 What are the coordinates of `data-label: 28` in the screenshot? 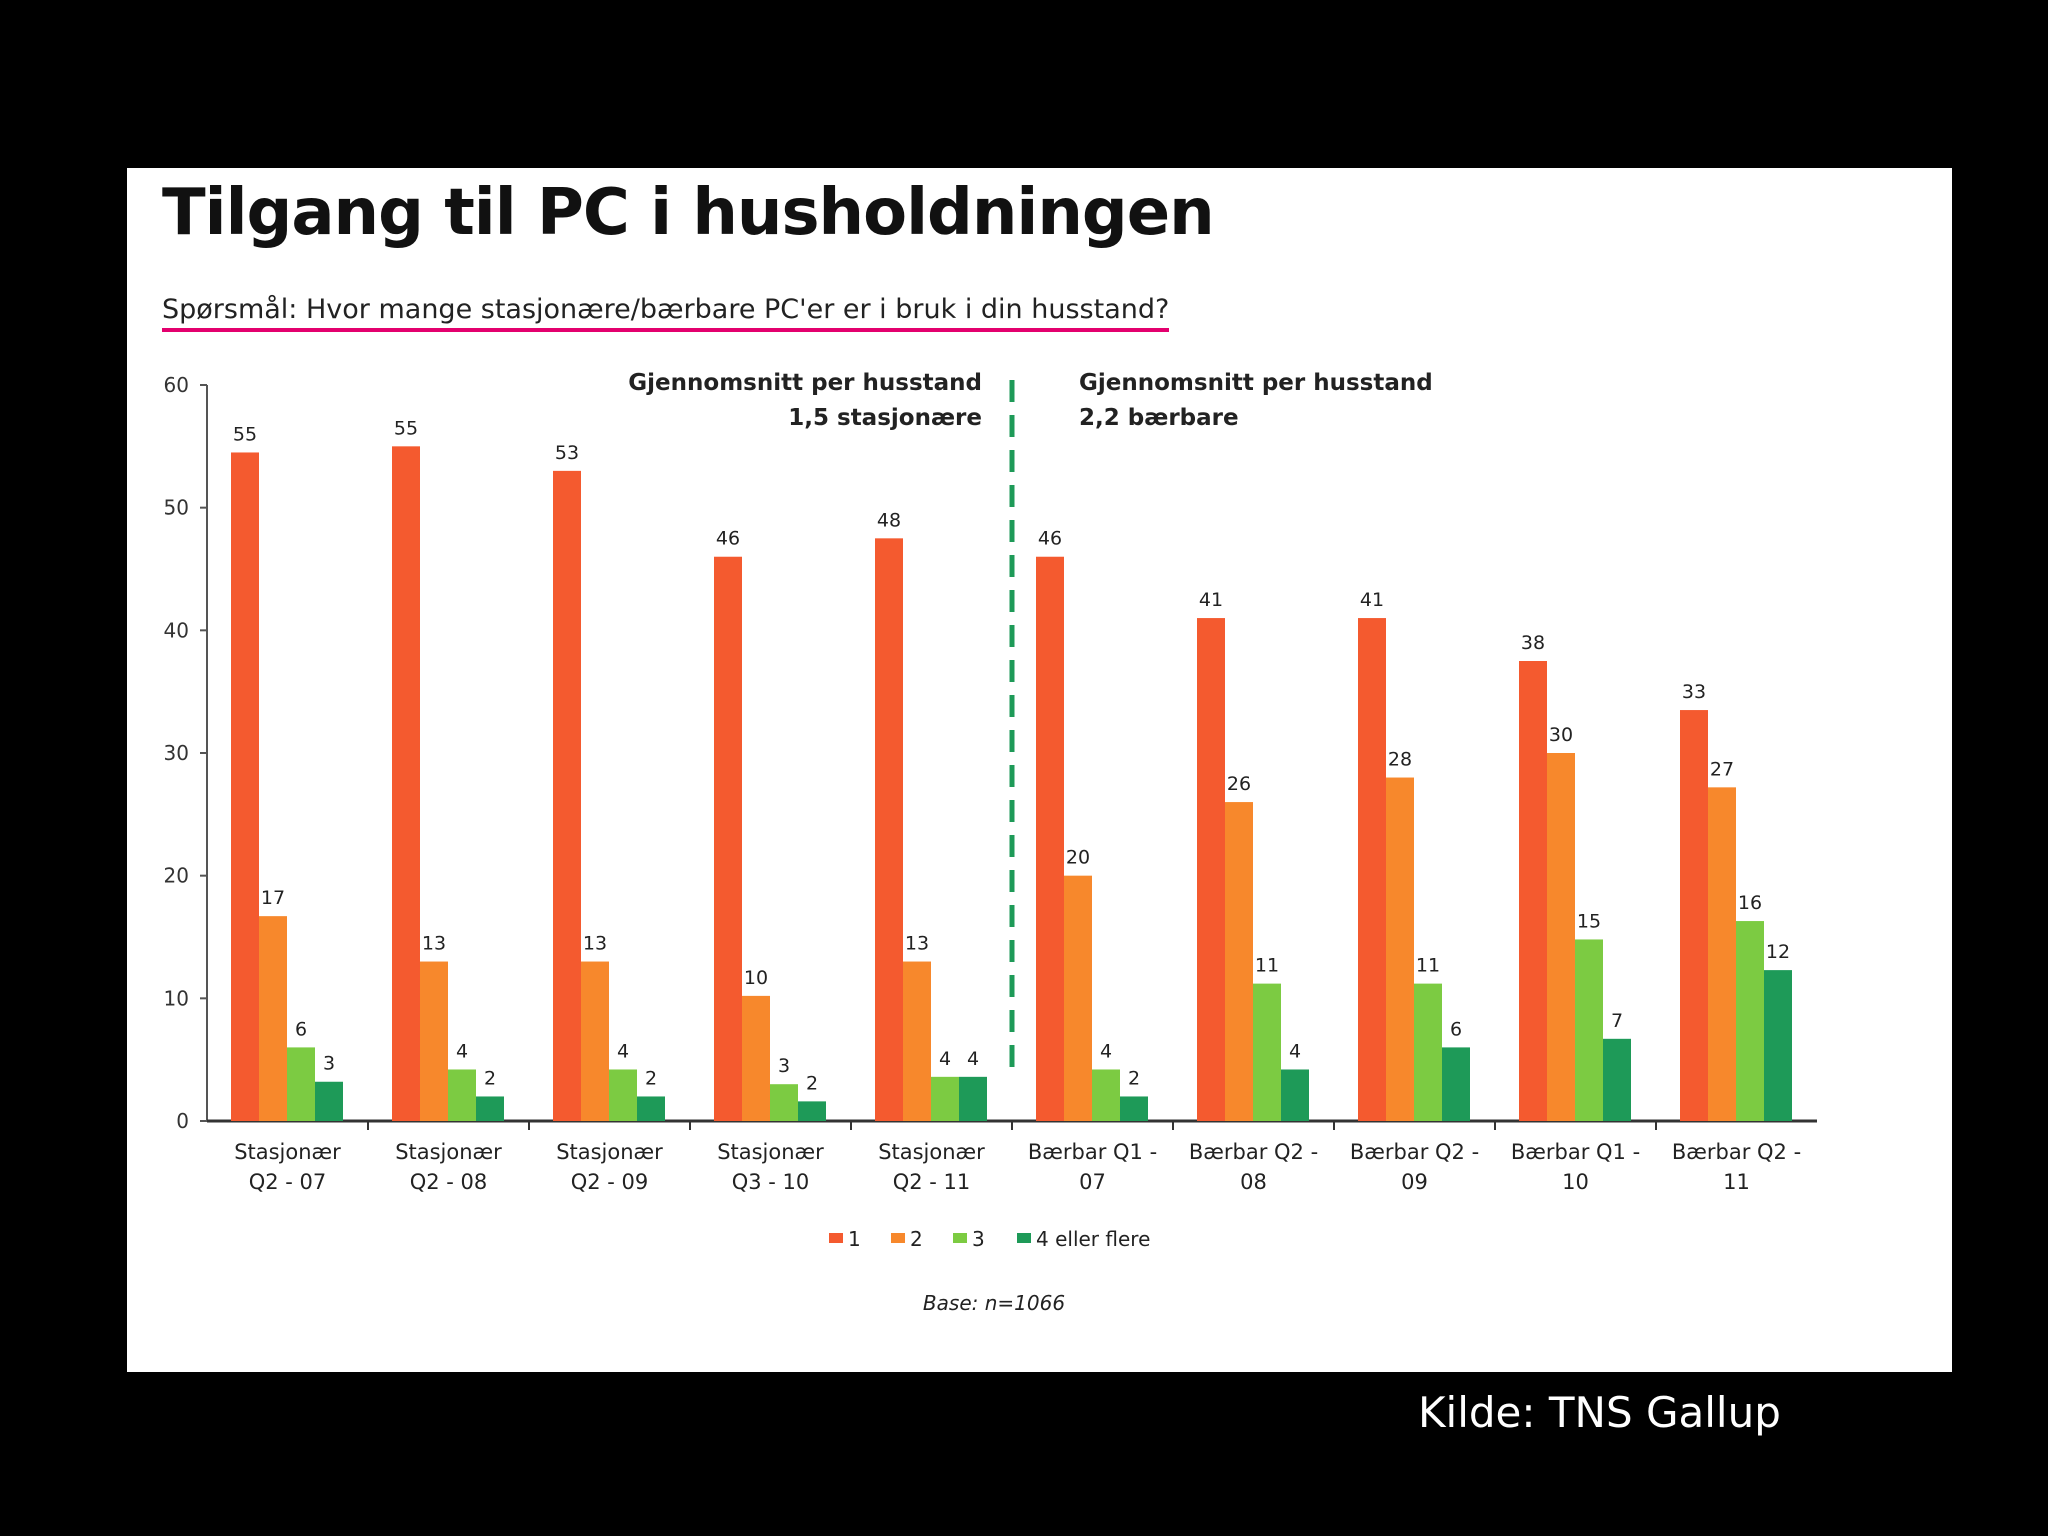 It's located at (1400, 760).